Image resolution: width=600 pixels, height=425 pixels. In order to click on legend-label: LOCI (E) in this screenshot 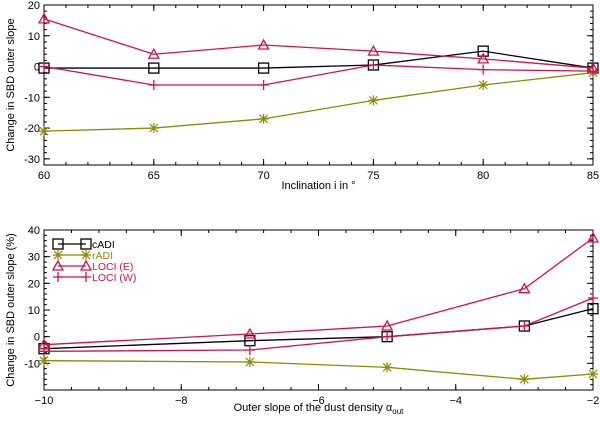, I will do `click(112, 267)`.